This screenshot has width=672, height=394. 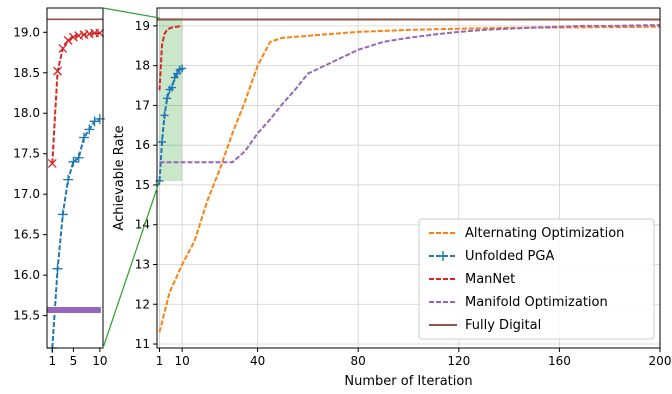 I want to click on main-x-tick-label: 80, so click(x=358, y=361).